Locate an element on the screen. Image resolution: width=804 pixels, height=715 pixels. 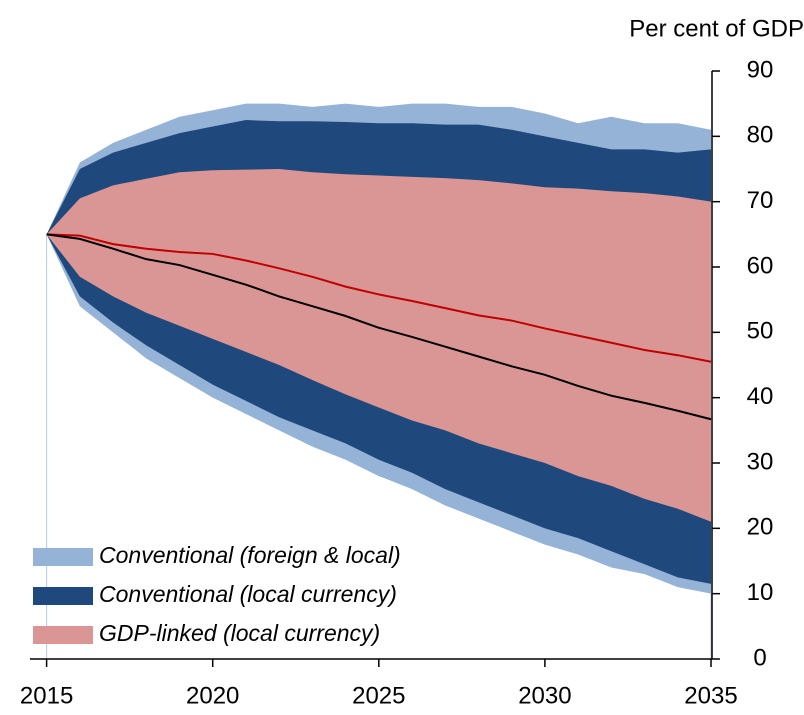
y-tick-label: 50 is located at coordinates (760, 331).